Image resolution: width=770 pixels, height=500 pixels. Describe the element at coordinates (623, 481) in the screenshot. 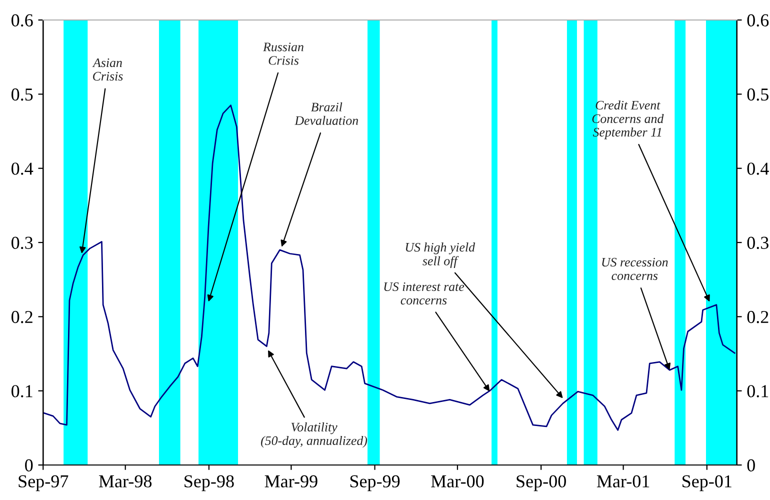

I see `x-tick-label: Mar-01` at that location.